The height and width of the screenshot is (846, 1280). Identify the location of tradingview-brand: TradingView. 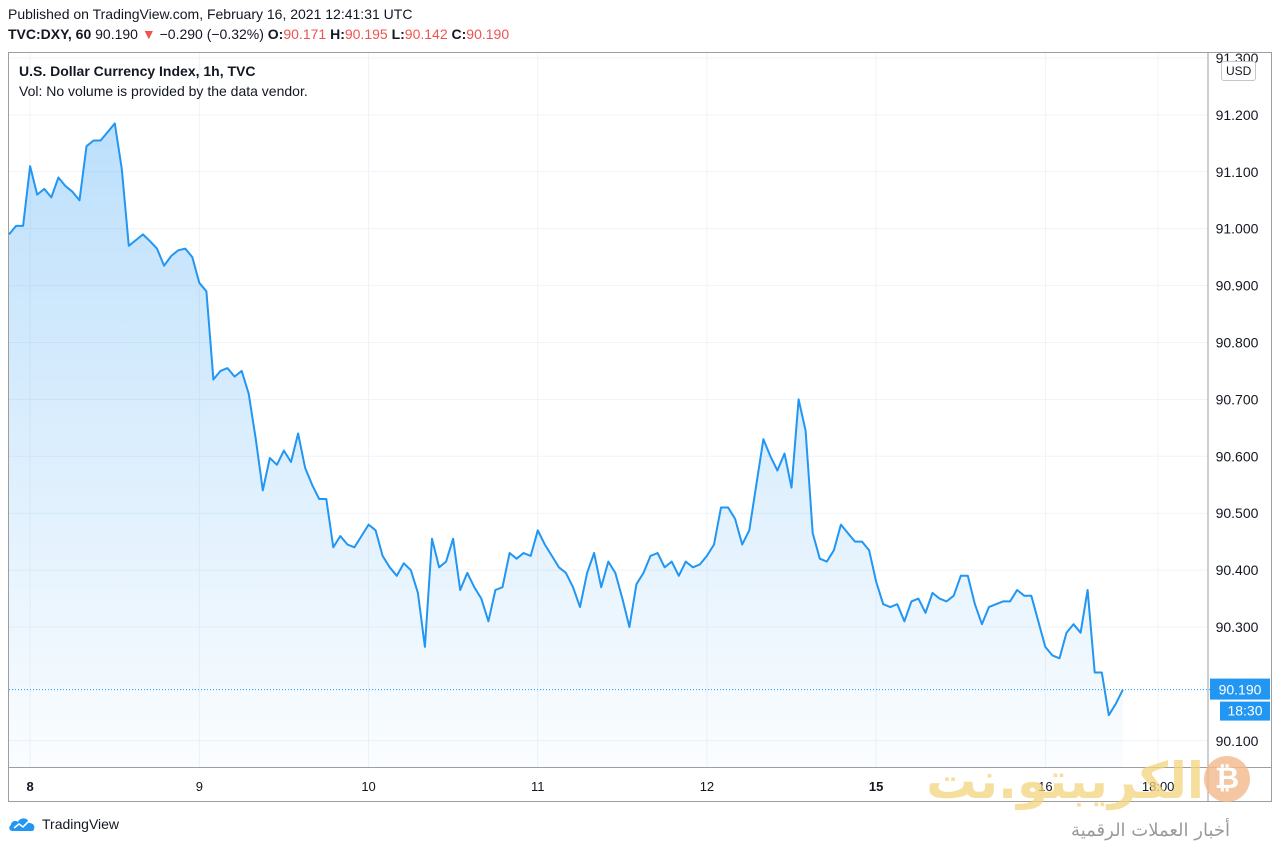
(81, 824).